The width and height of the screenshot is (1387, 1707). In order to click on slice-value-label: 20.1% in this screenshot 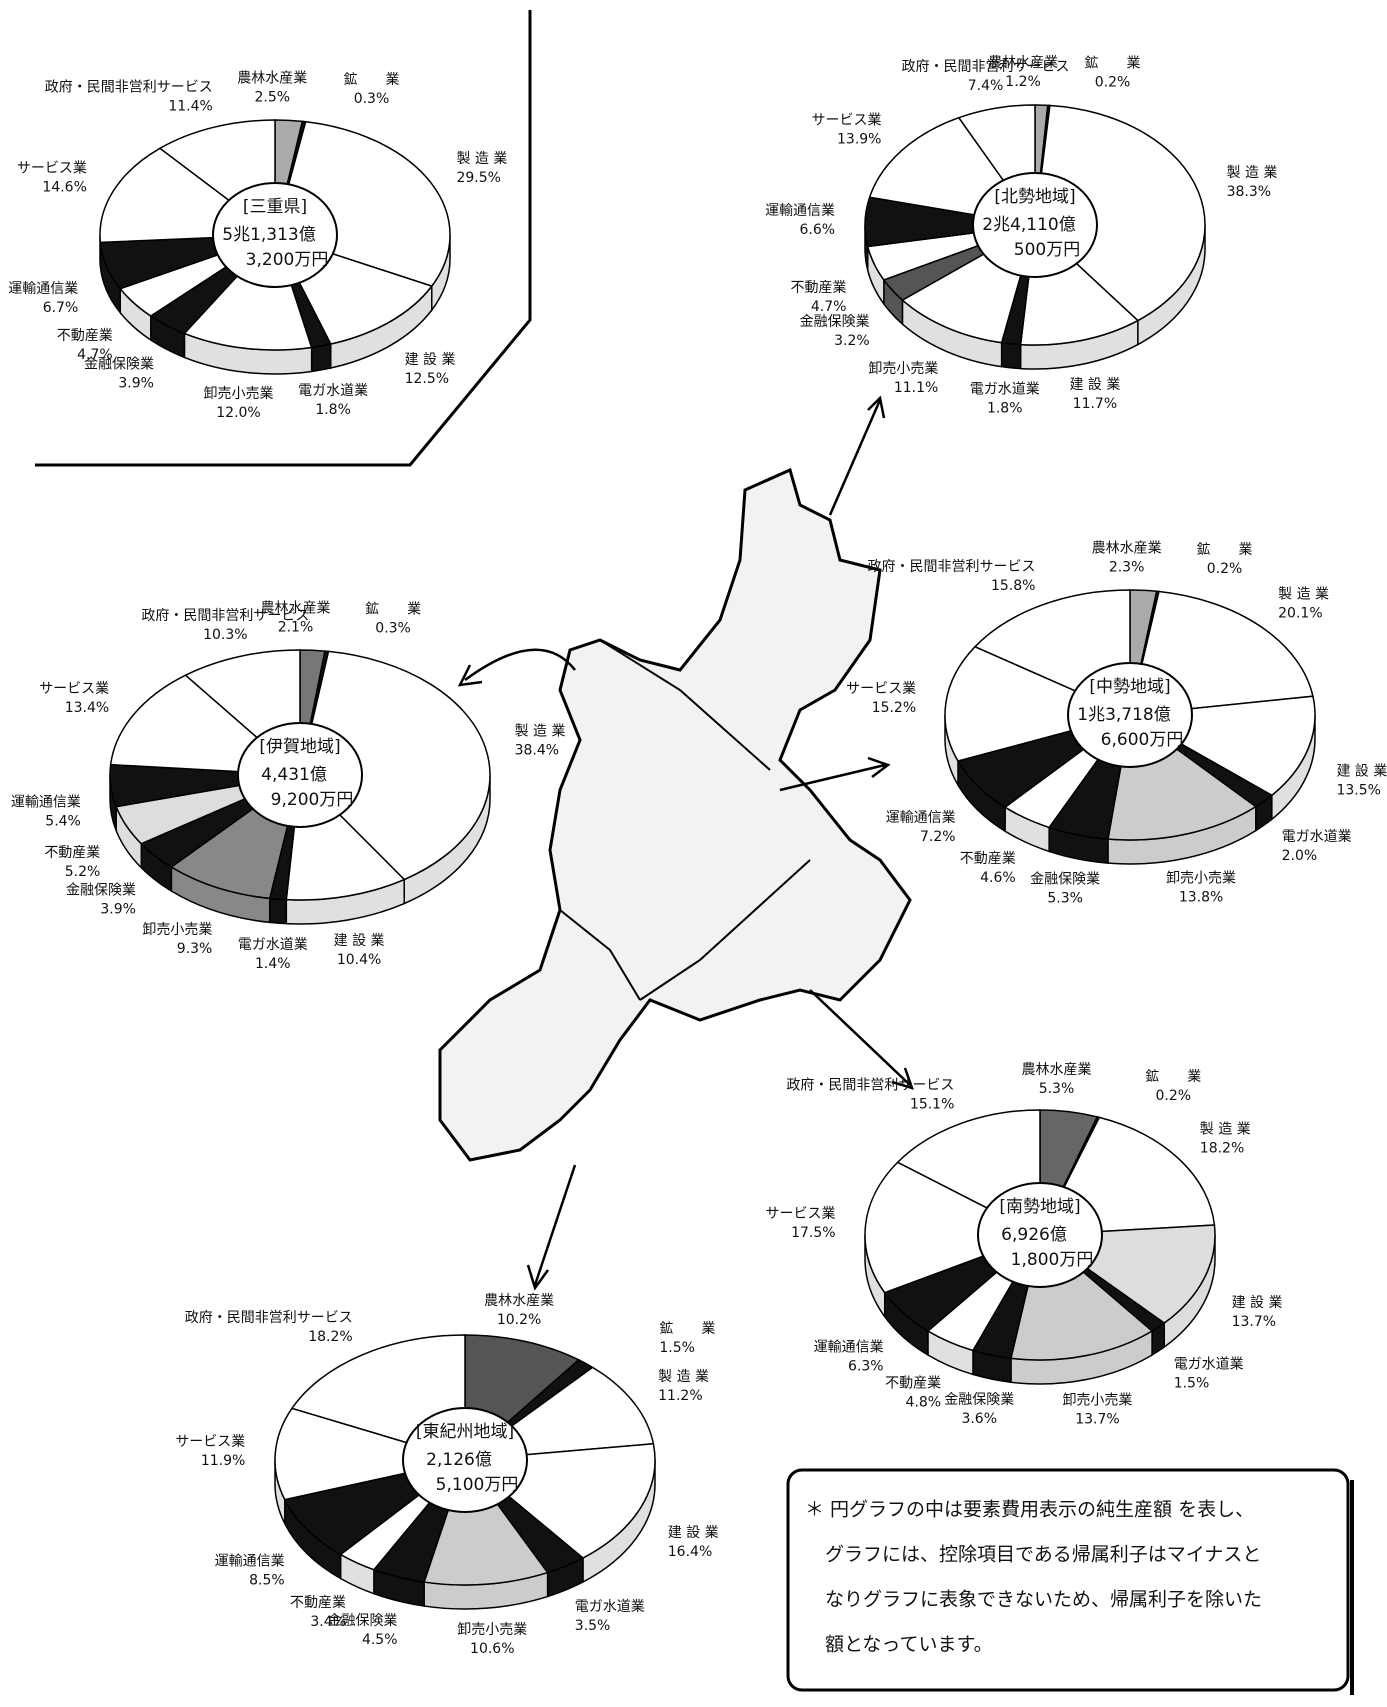, I will do `click(1300, 613)`.